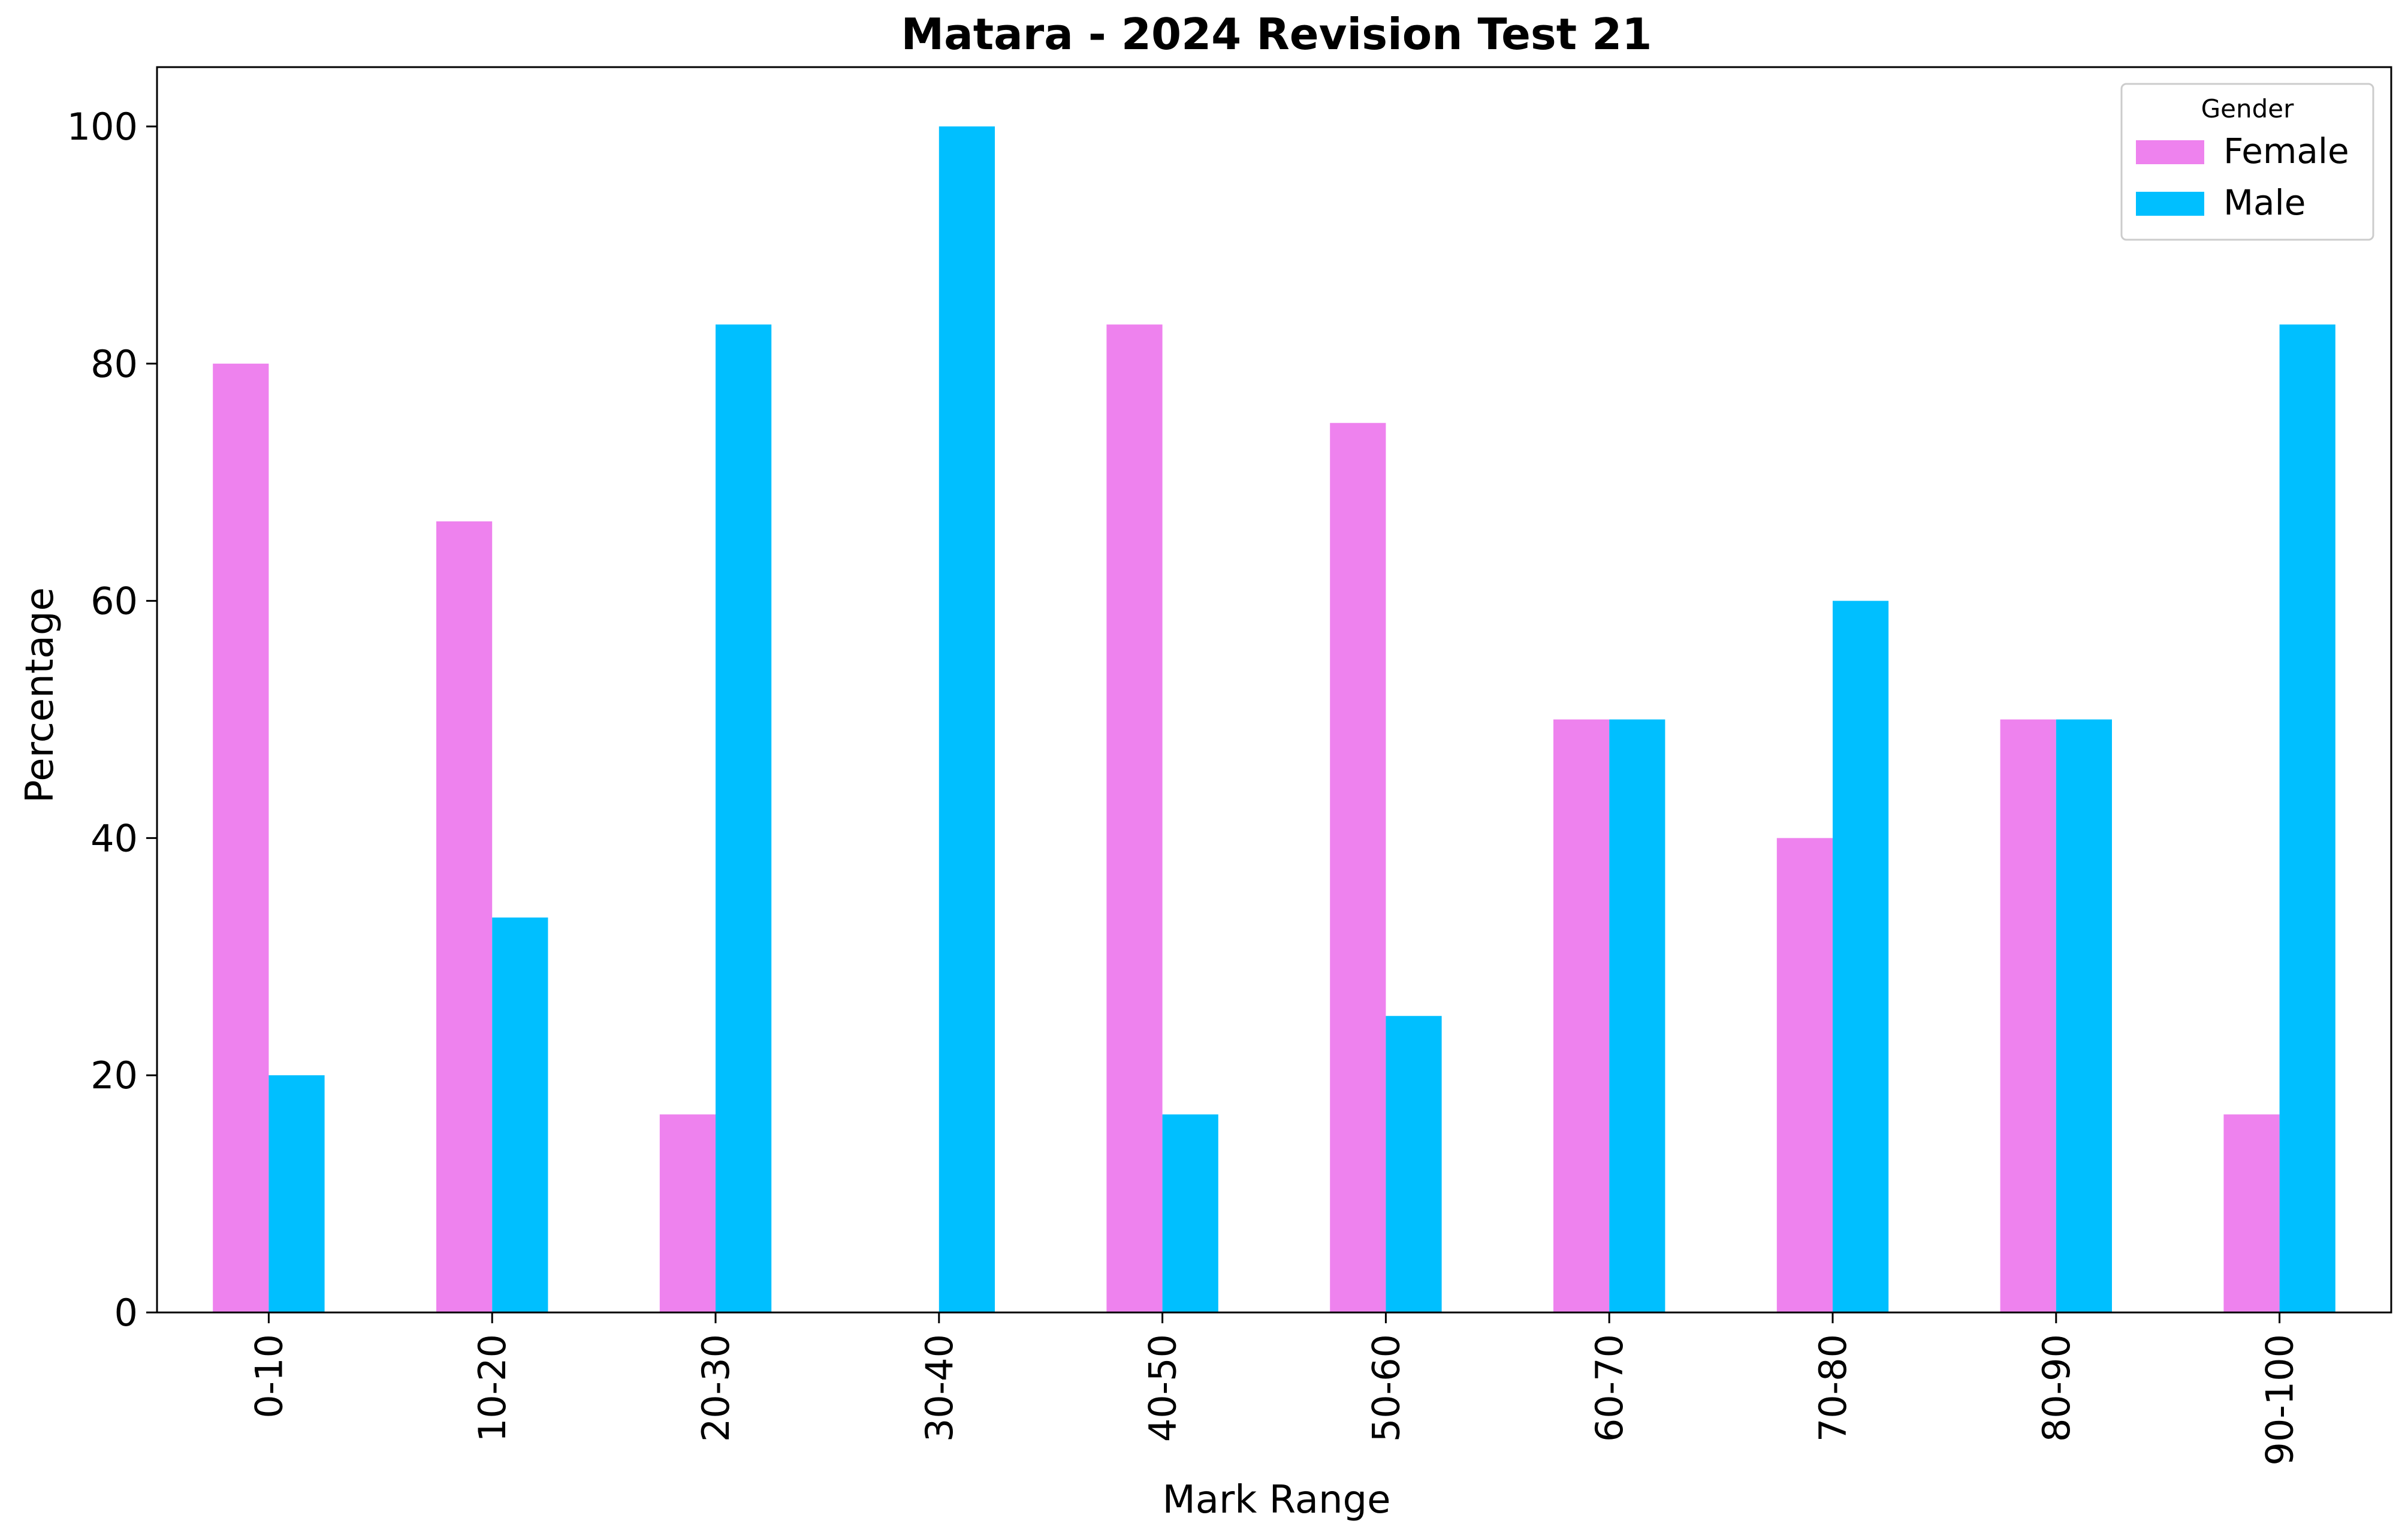  Describe the element at coordinates (939, 1388) in the screenshot. I see `x-tick-label: 30-40` at that location.